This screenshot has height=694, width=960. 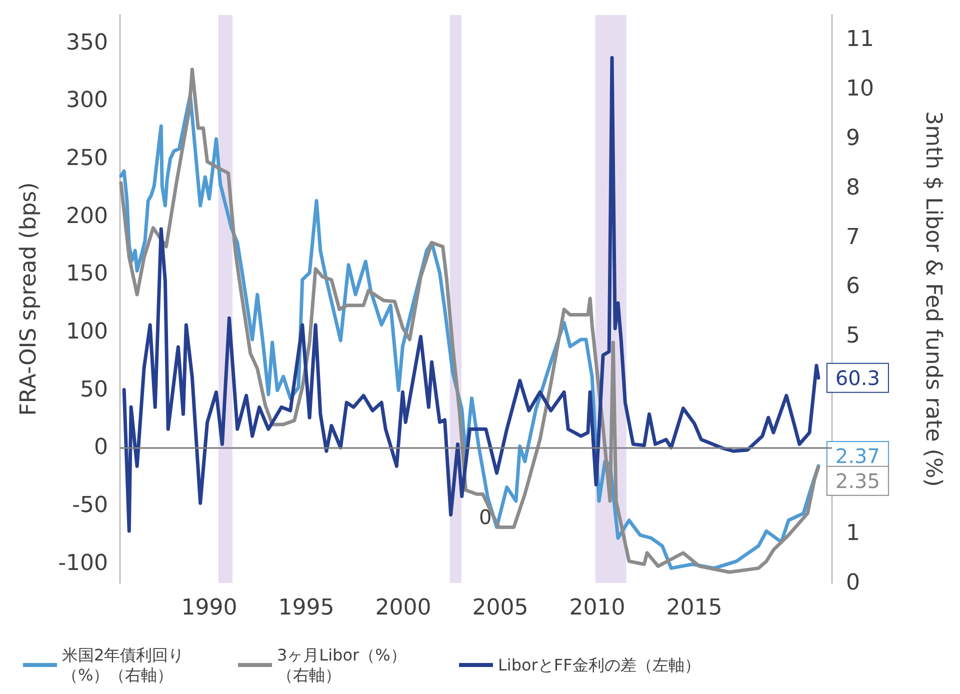 I want to click on y-tick-label: 250, so click(x=87, y=158).